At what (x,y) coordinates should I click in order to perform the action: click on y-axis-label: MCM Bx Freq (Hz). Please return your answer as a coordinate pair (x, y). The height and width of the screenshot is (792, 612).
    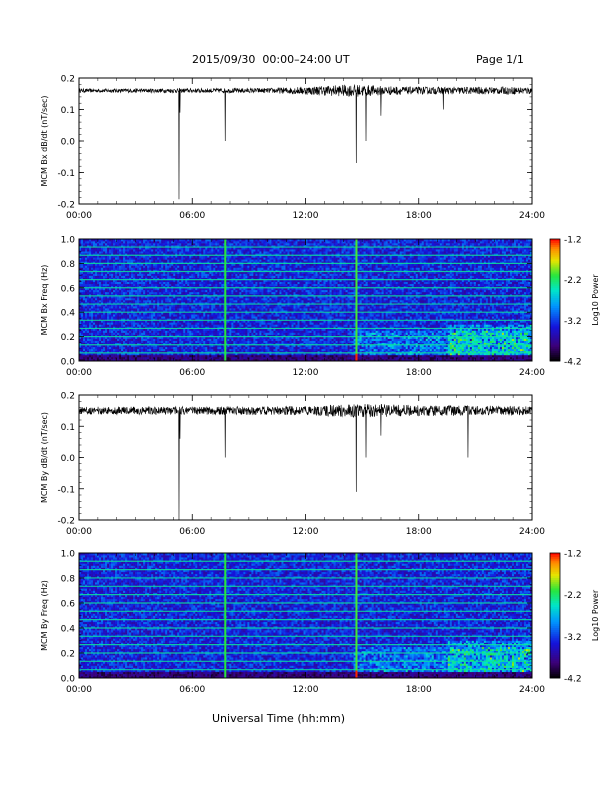
    Looking at the image, I should click on (44, 300).